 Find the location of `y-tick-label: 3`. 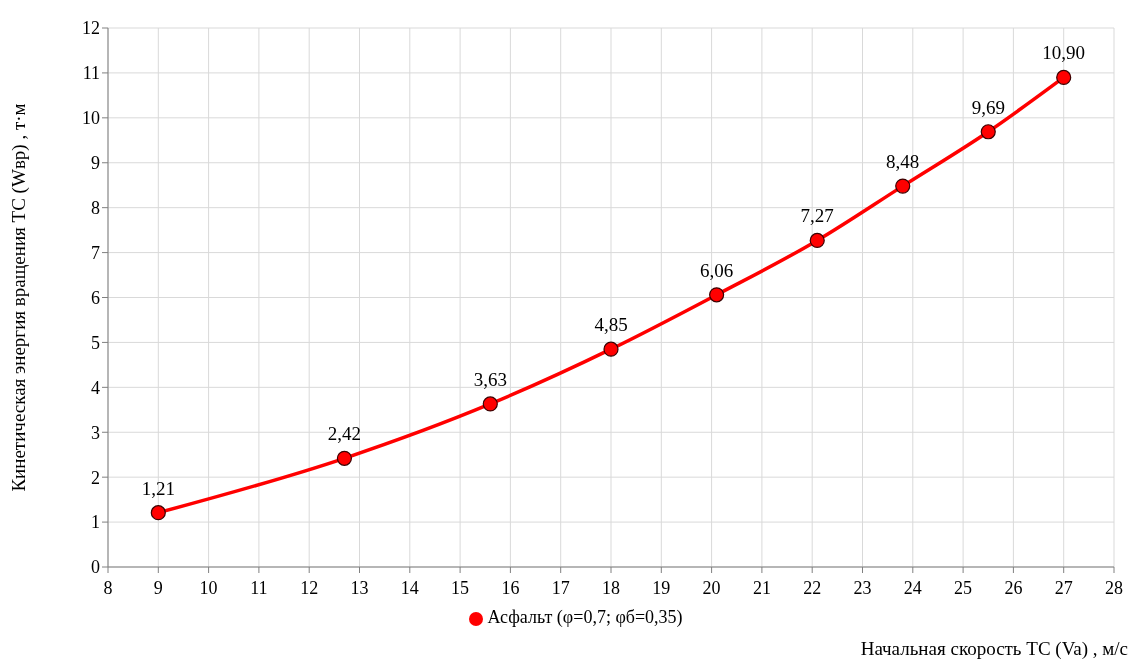

y-tick-label: 3 is located at coordinates (95, 432).